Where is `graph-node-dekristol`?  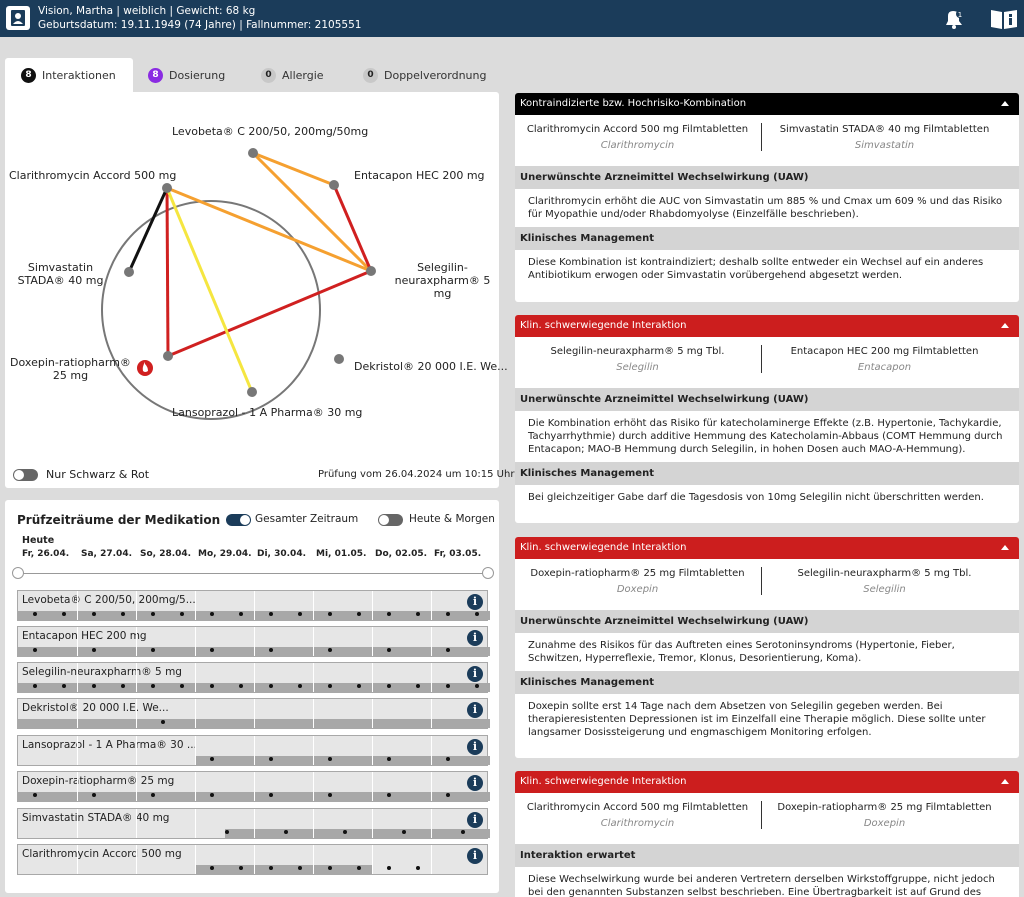
graph-node-dekristol is located at coordinates (339, 359).